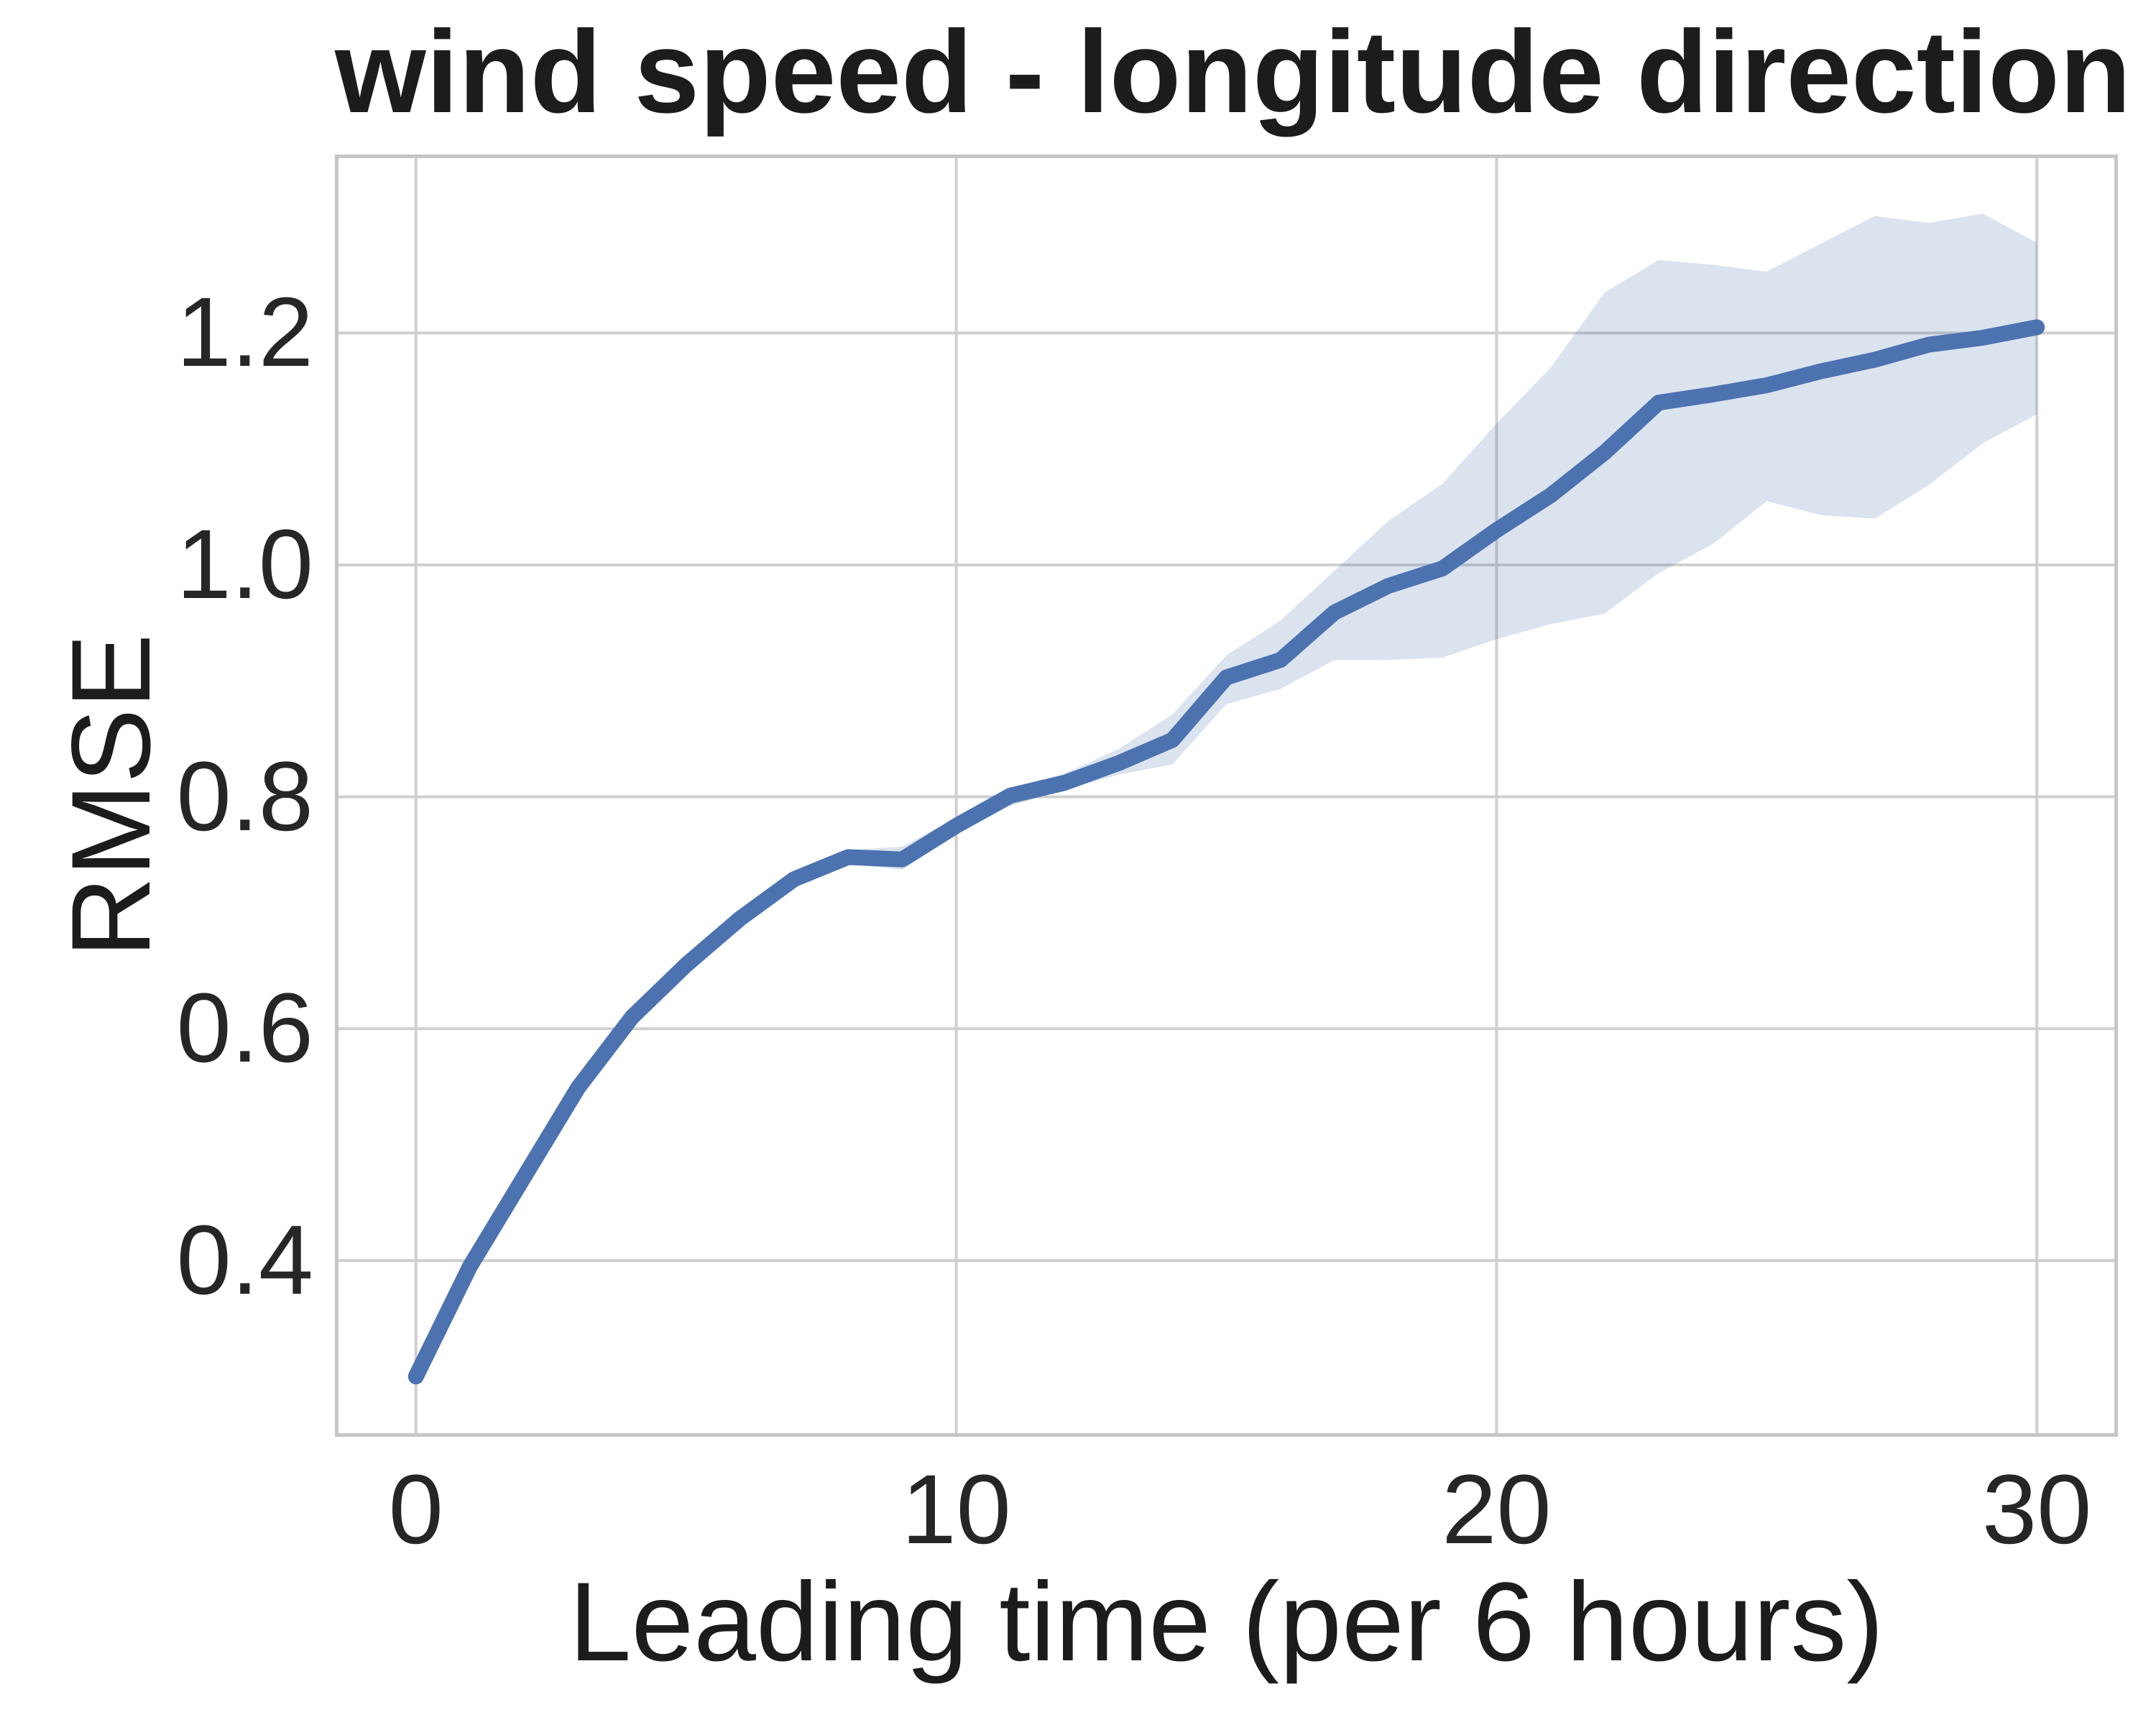 This screenshot has width=2156, height=1725. Describe the element at coordinates (415, 1510) in the screenshot. I see `x-tick-label: 0` at that location.